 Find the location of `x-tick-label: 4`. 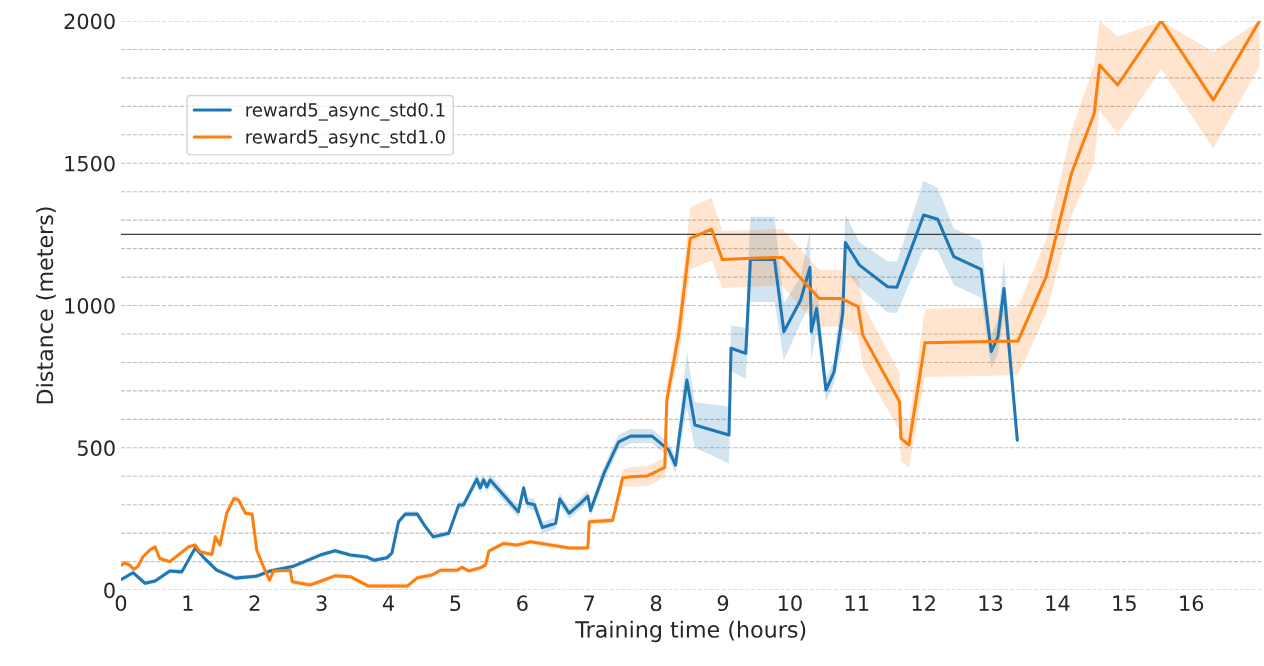

x-tick-label: 4 is located at coordinates (388, 603).